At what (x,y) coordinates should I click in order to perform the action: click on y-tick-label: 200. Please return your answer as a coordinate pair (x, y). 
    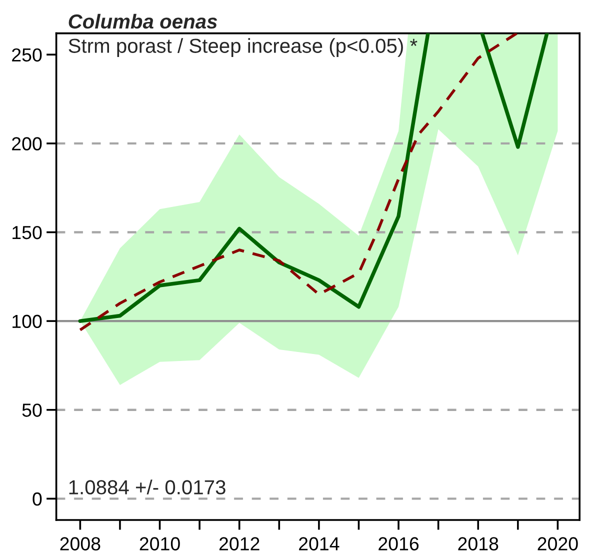
    Looking at the image, I should click on (27, 143).